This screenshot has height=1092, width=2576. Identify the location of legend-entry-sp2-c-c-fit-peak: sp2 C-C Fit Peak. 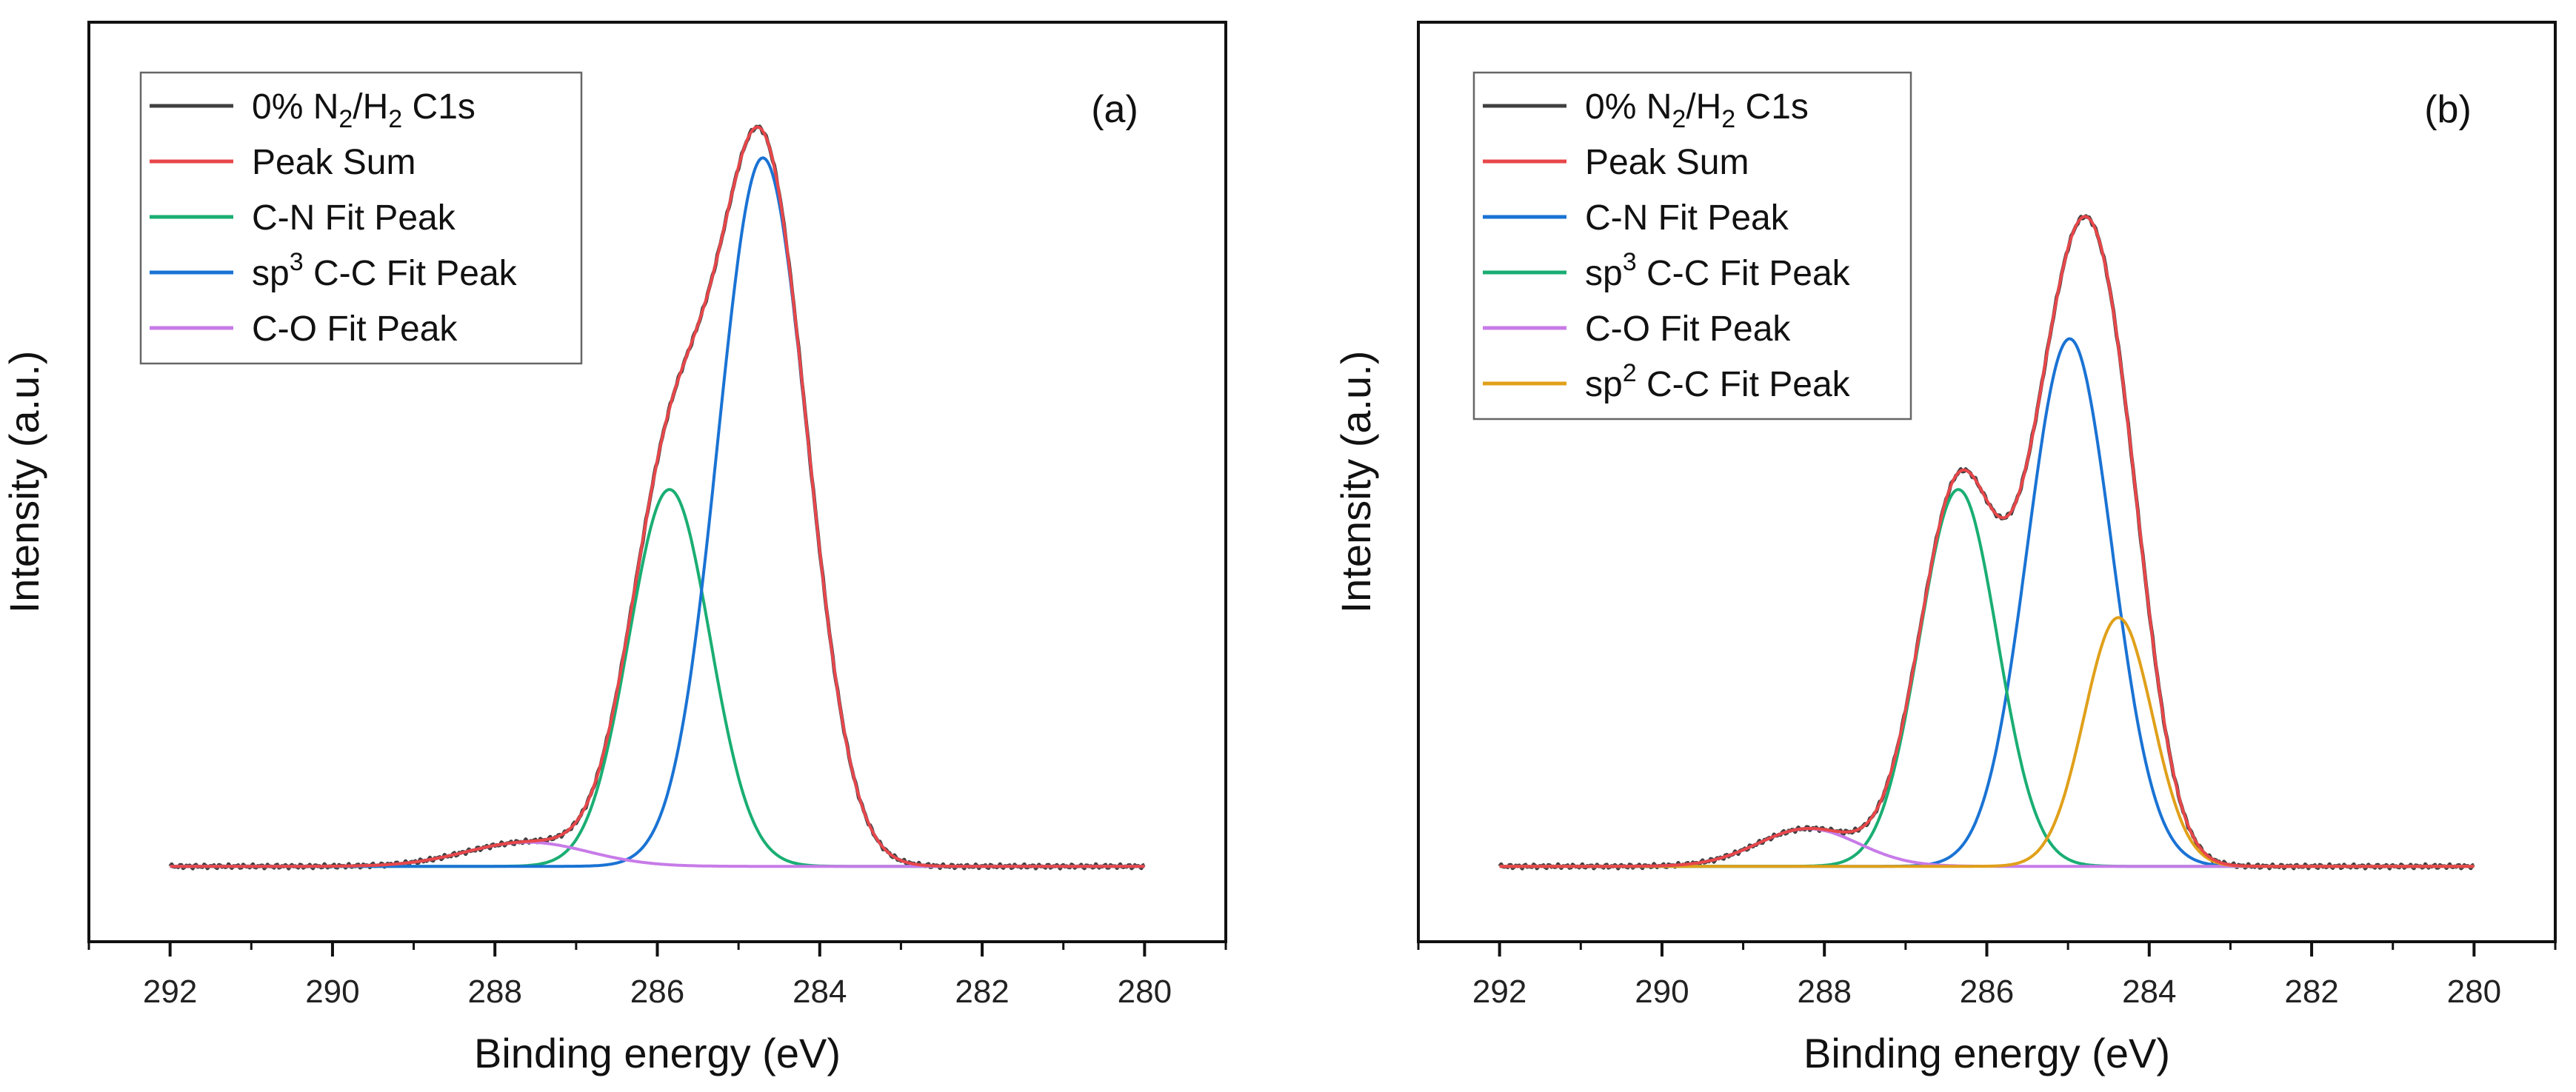
(1718, 381).